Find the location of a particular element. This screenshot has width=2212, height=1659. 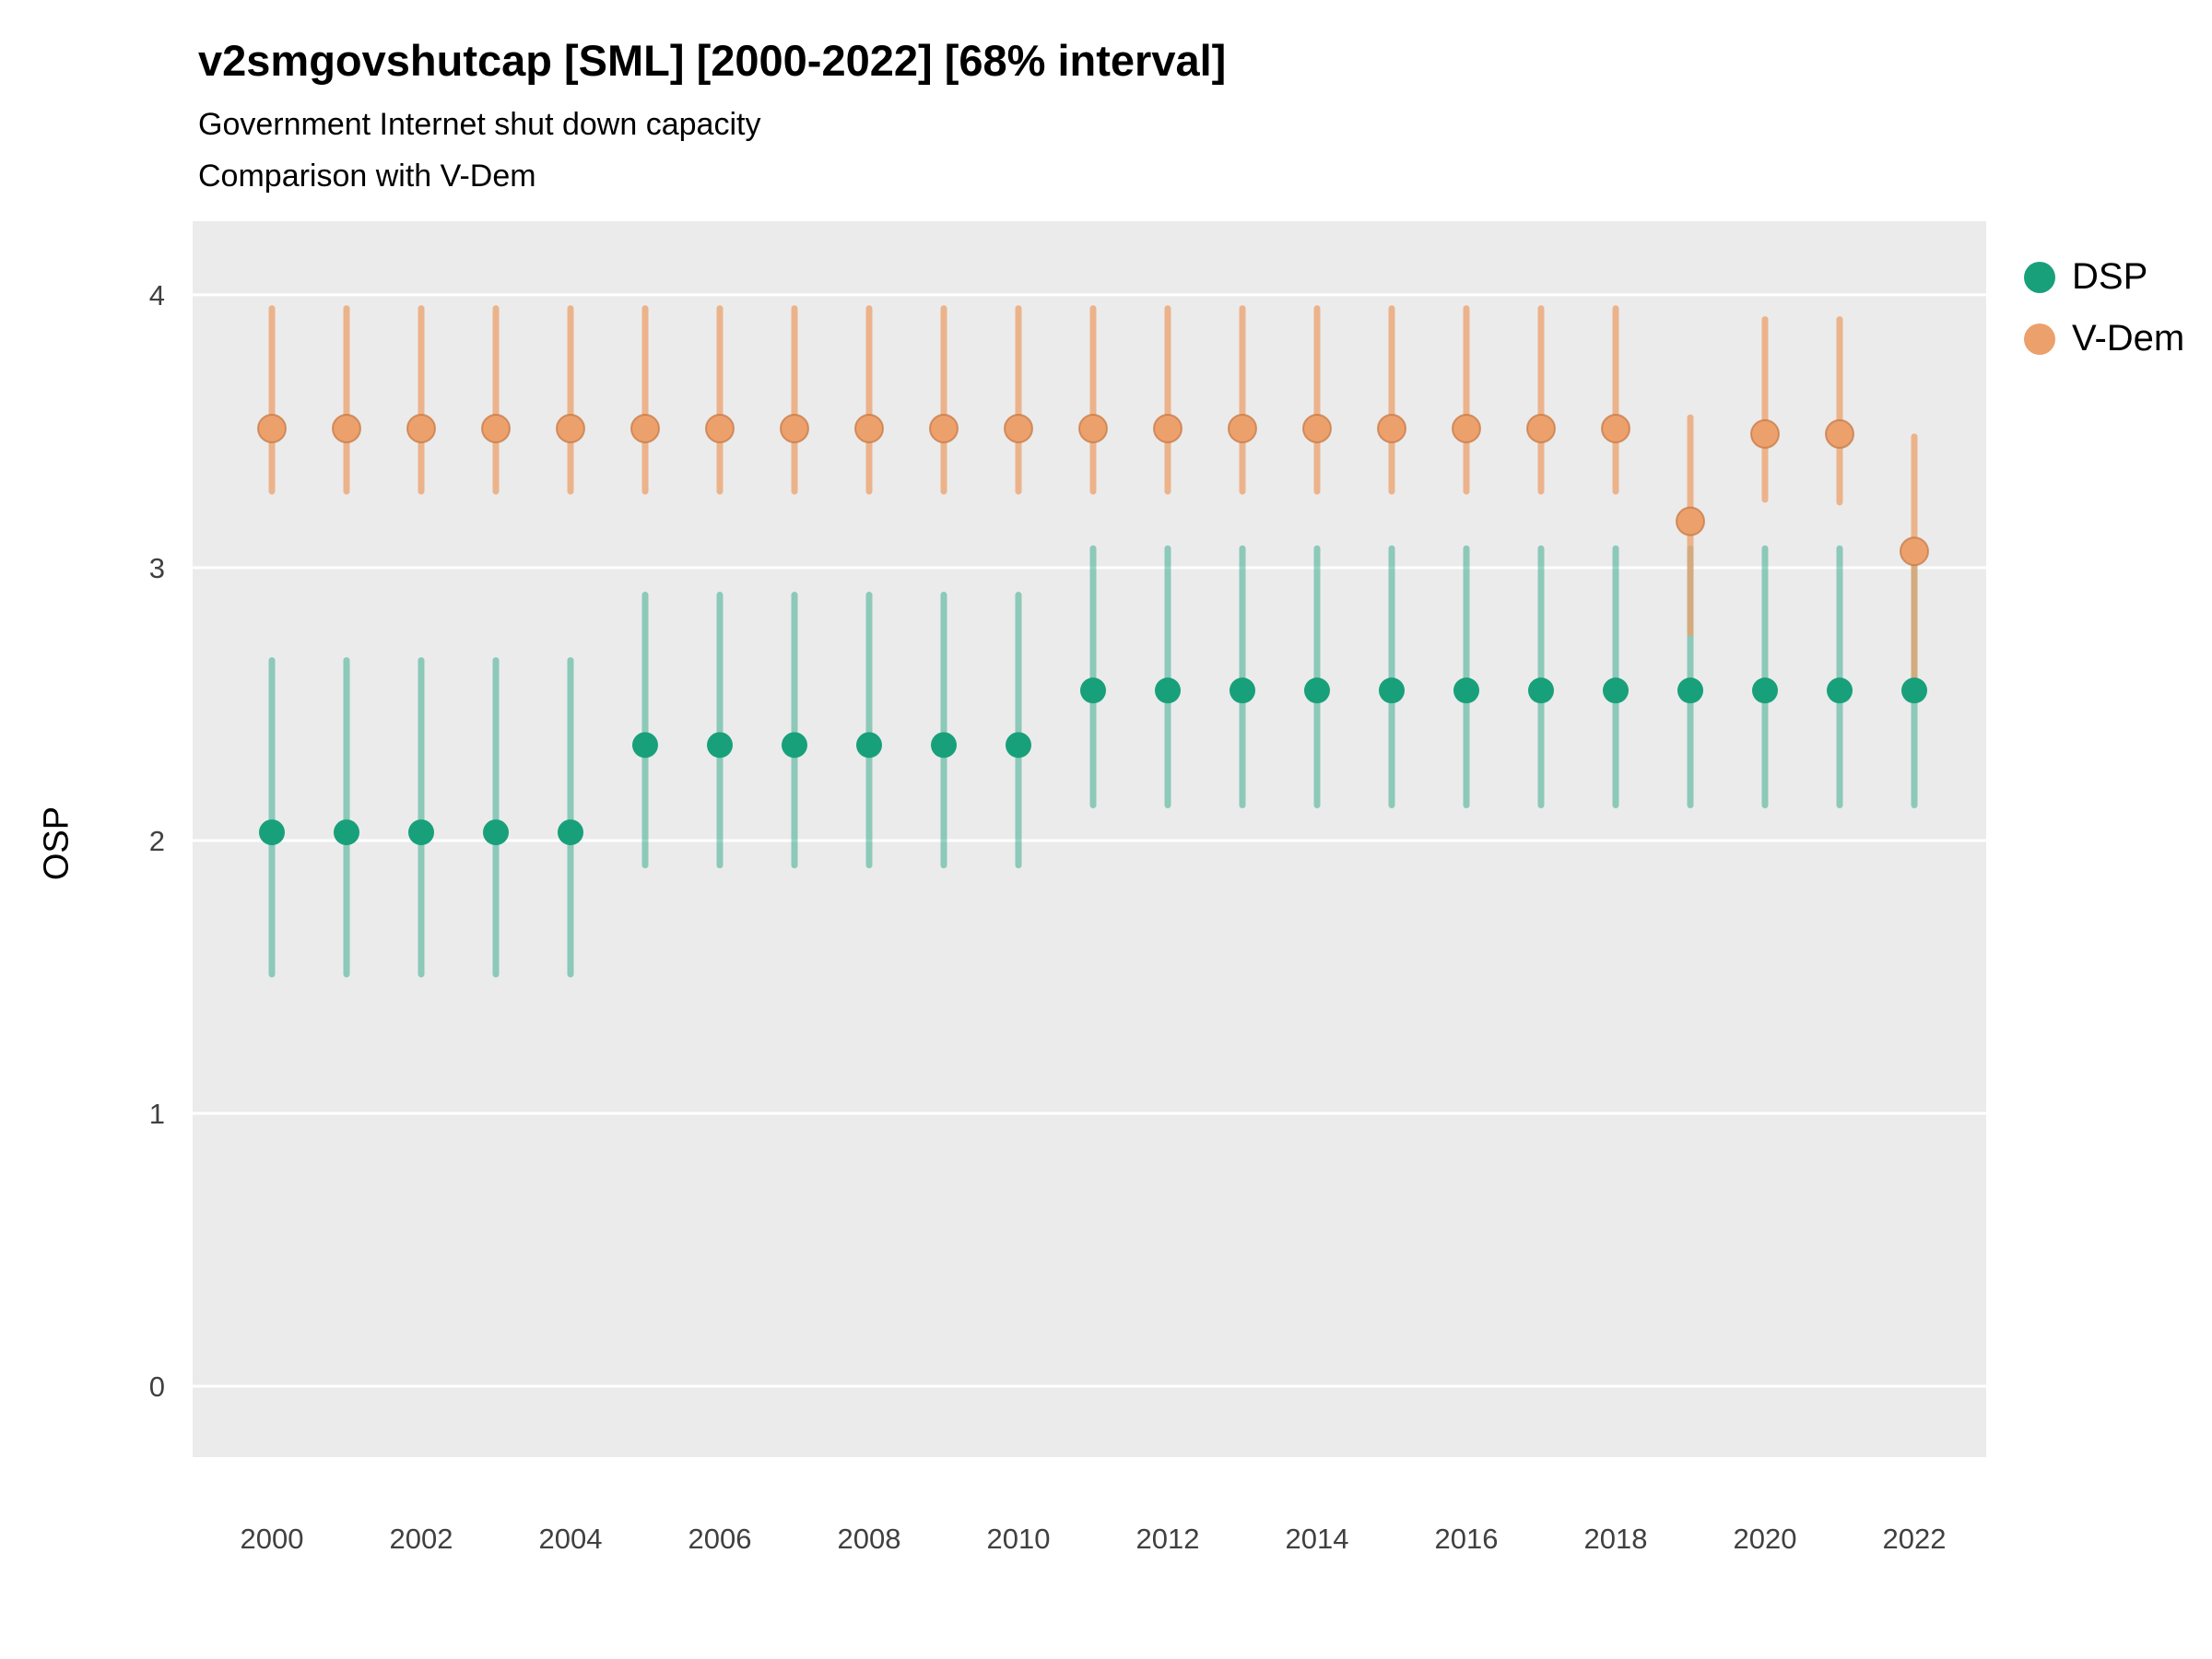

y-tick-label: 3 is located at coordinates (157, 568).